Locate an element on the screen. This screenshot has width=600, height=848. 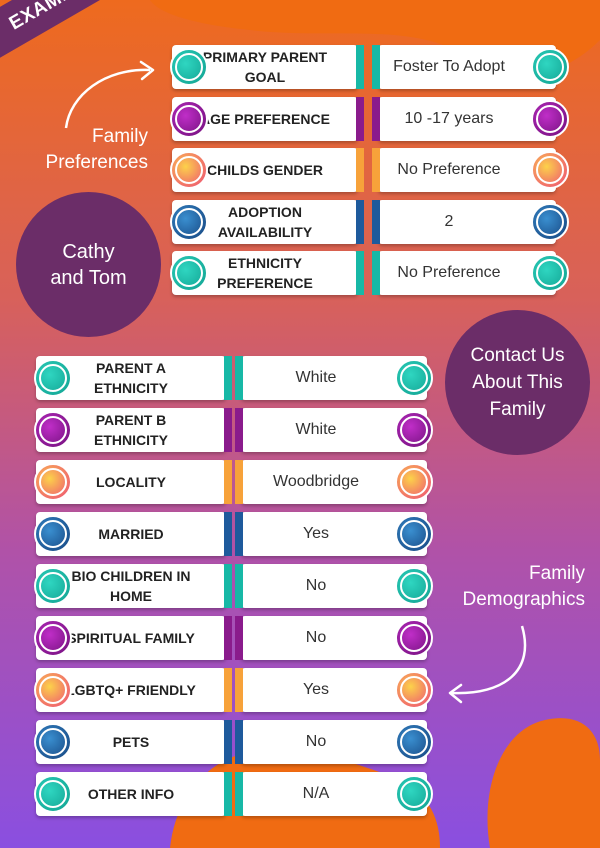
field-label: LOCALITY is located at coordinates (131, 482).